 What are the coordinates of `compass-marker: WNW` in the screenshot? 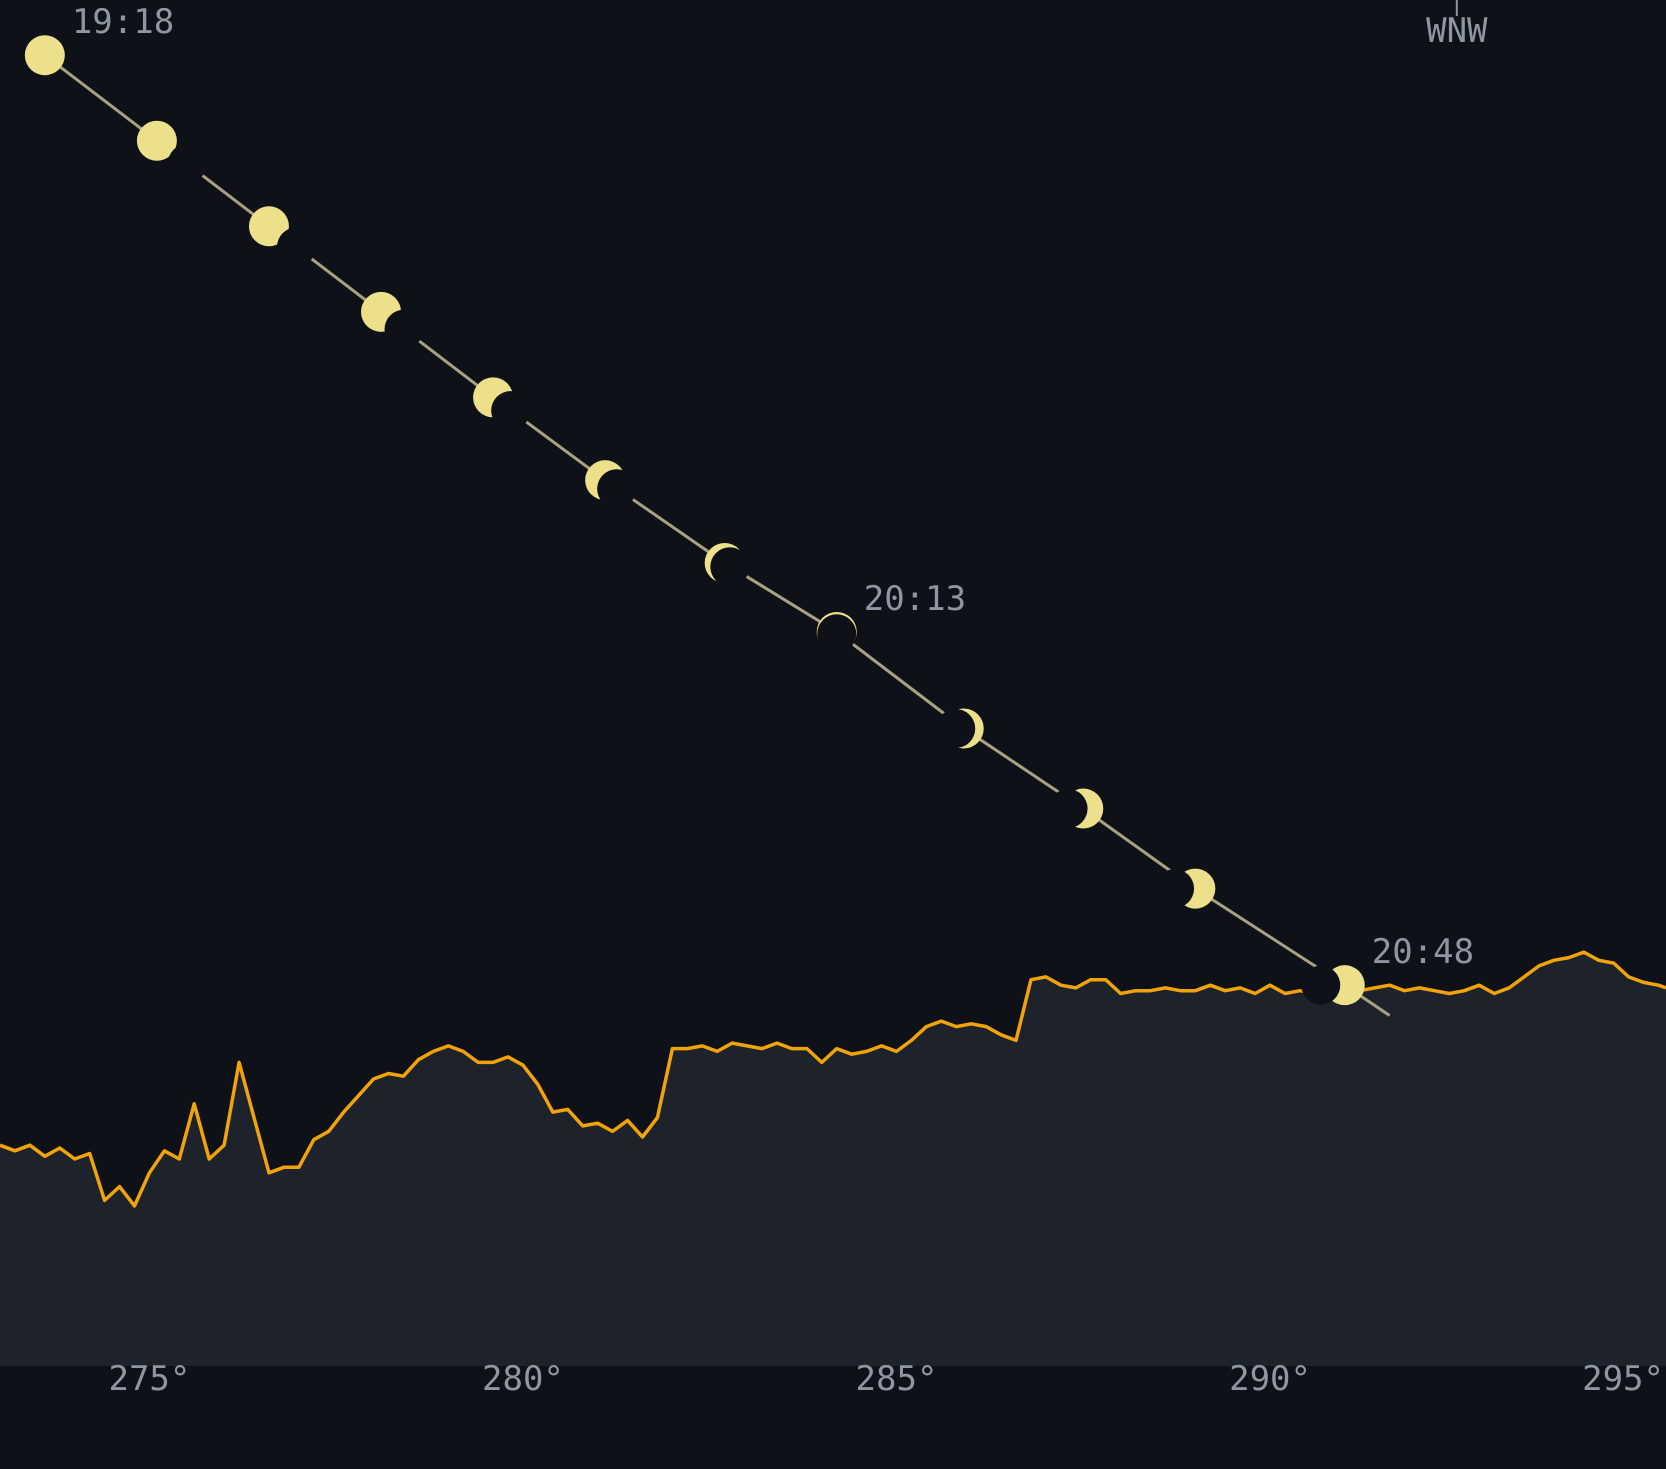 It's located at (1457, 25).